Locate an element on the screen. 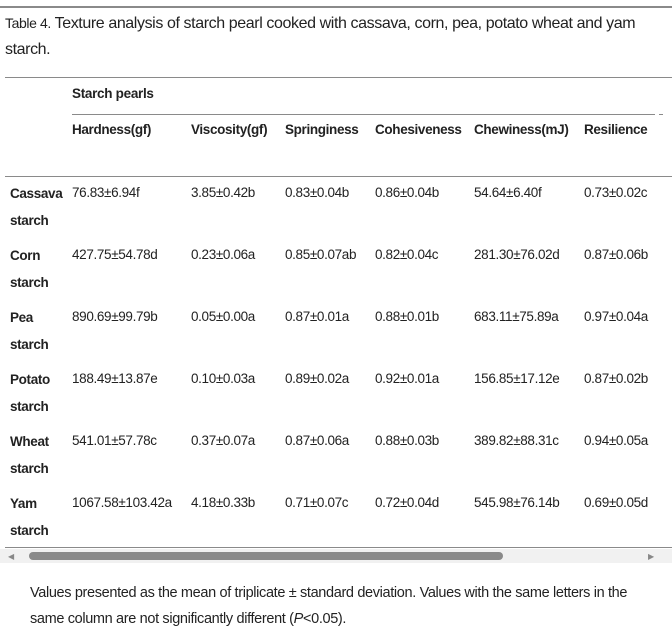 The height and width of the screenshot is (641, 672). table-cell: 683.11±75.89a is located at coordinates (516, 316).